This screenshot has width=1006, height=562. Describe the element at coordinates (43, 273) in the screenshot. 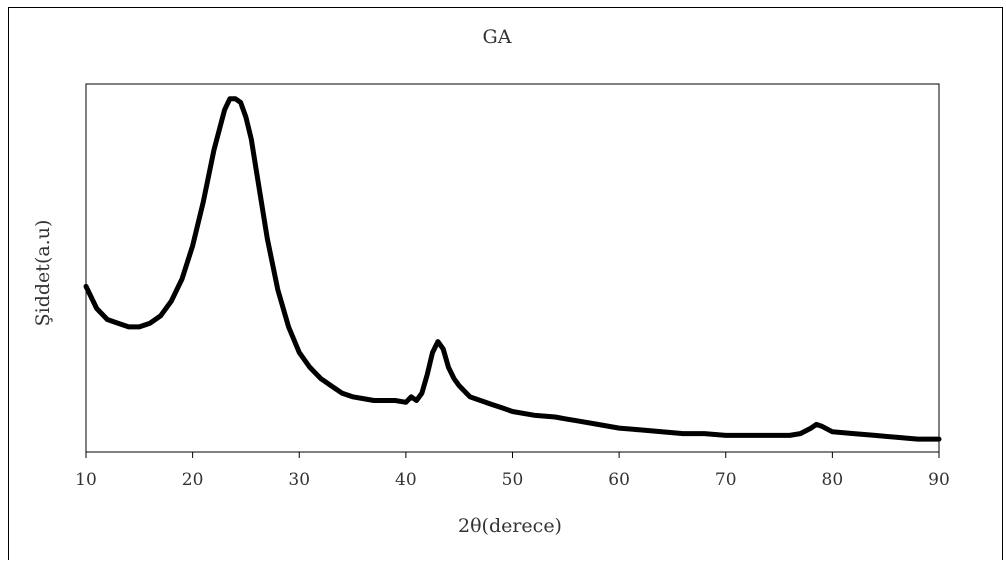

I see `y-axis-label: Şiddet(a.u)` at that location.